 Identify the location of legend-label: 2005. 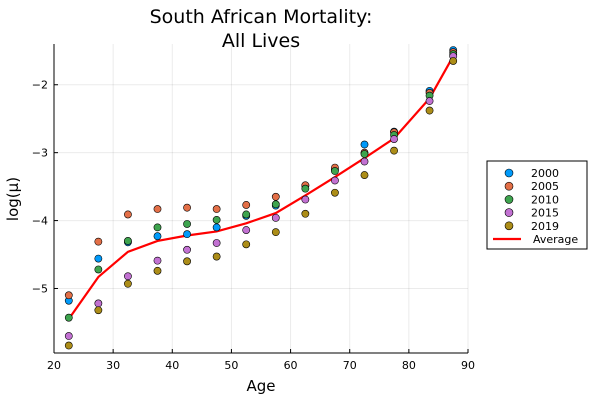
(545, 186).